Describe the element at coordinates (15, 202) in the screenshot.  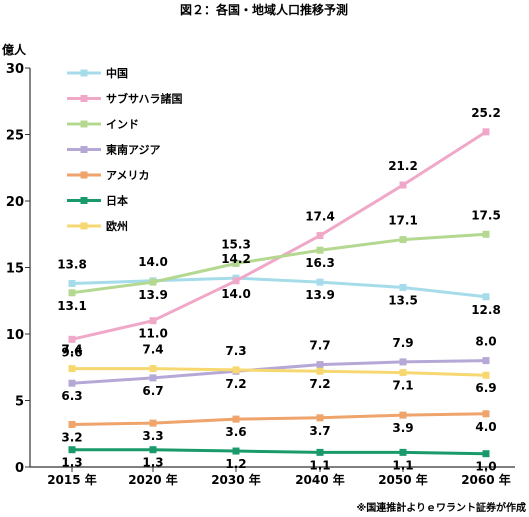
I see `y-tick-label: 20` at that location.